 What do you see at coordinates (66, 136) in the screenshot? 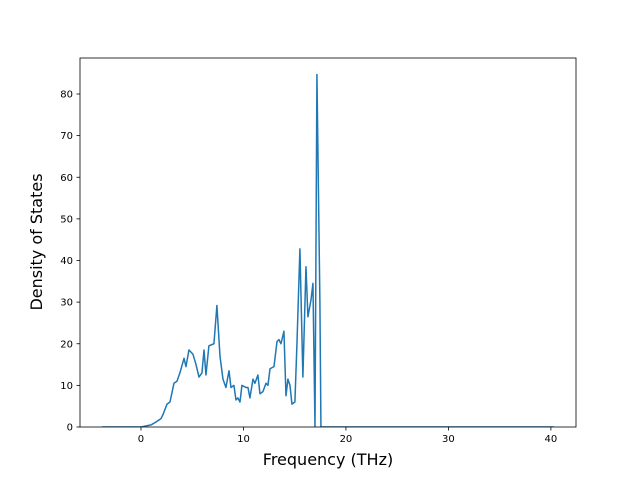
I see `y-tick-label: 70` at bounding box center [66, 136].